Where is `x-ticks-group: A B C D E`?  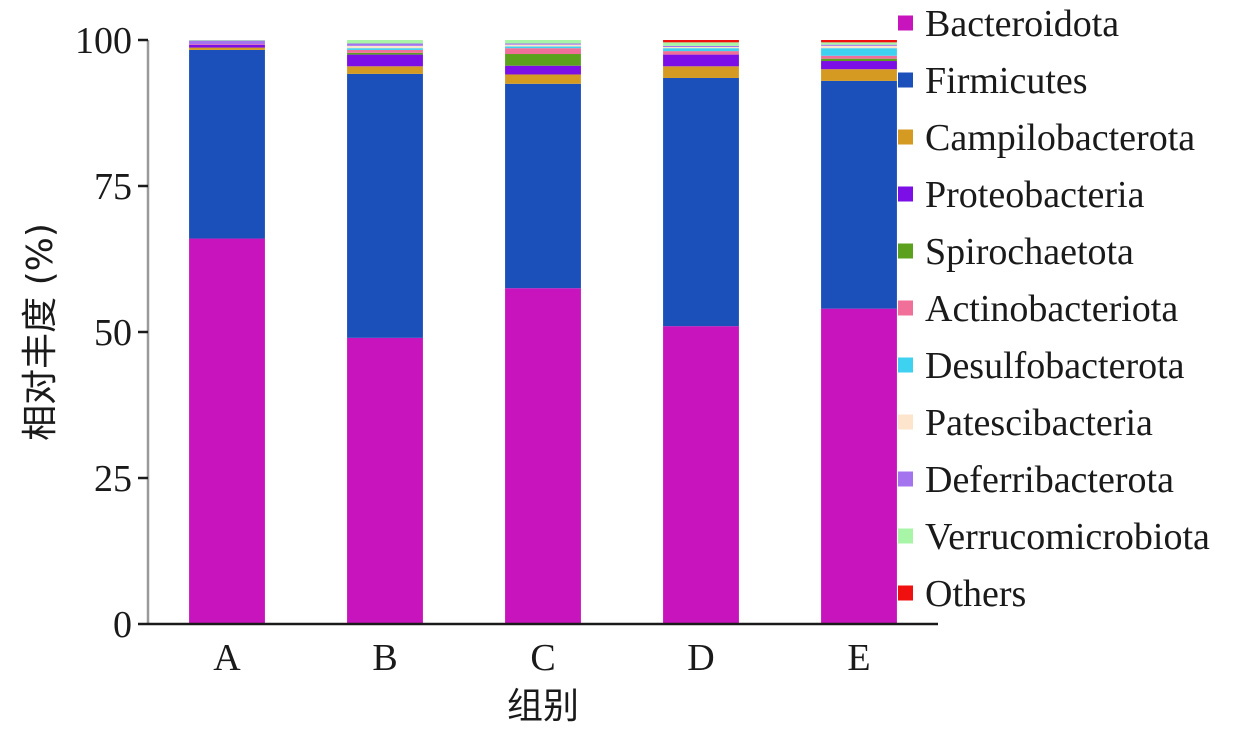 x-ticks-group: A B C D E is located at coordinates (541, 658).